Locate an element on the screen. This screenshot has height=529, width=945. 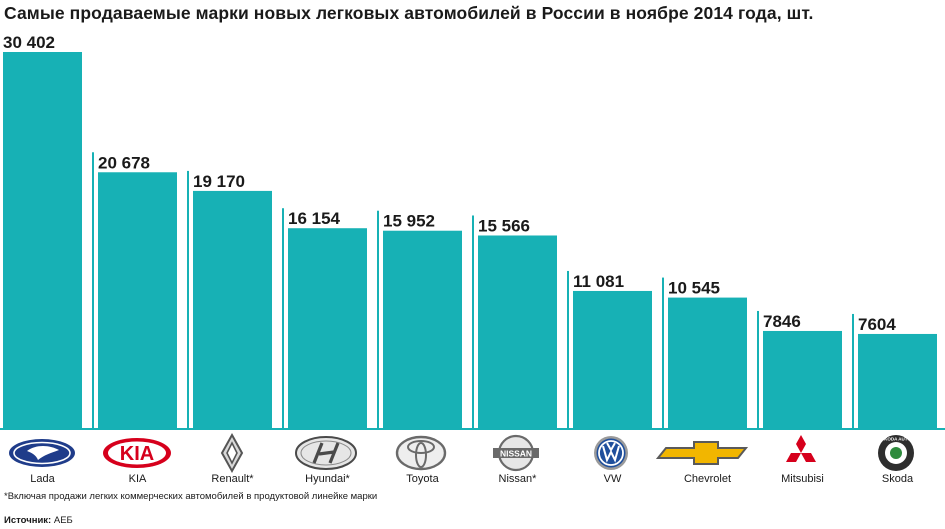
brand-name-nissan: Nissan* is located at coordinates (518, 479).